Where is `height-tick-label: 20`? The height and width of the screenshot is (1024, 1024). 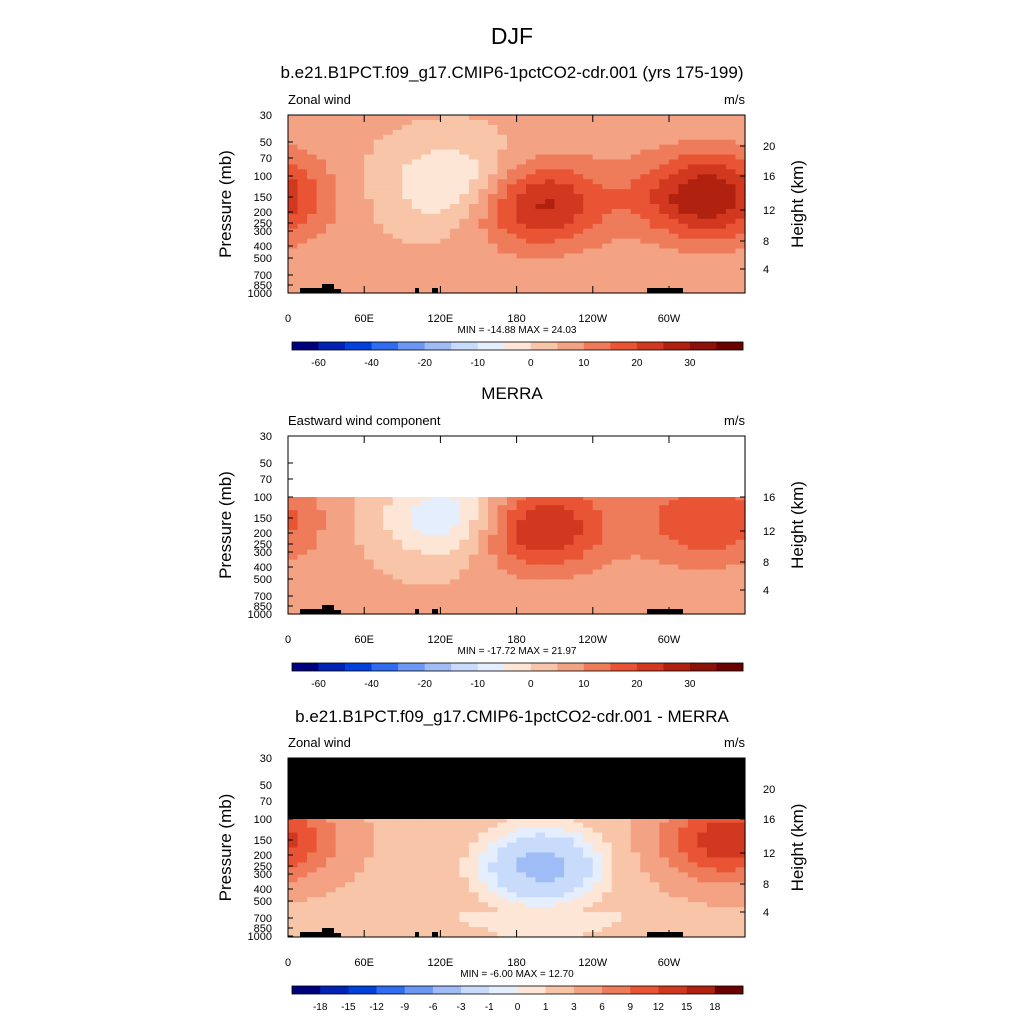
height-tick-label: 20 is located at coordinates (769, 147).